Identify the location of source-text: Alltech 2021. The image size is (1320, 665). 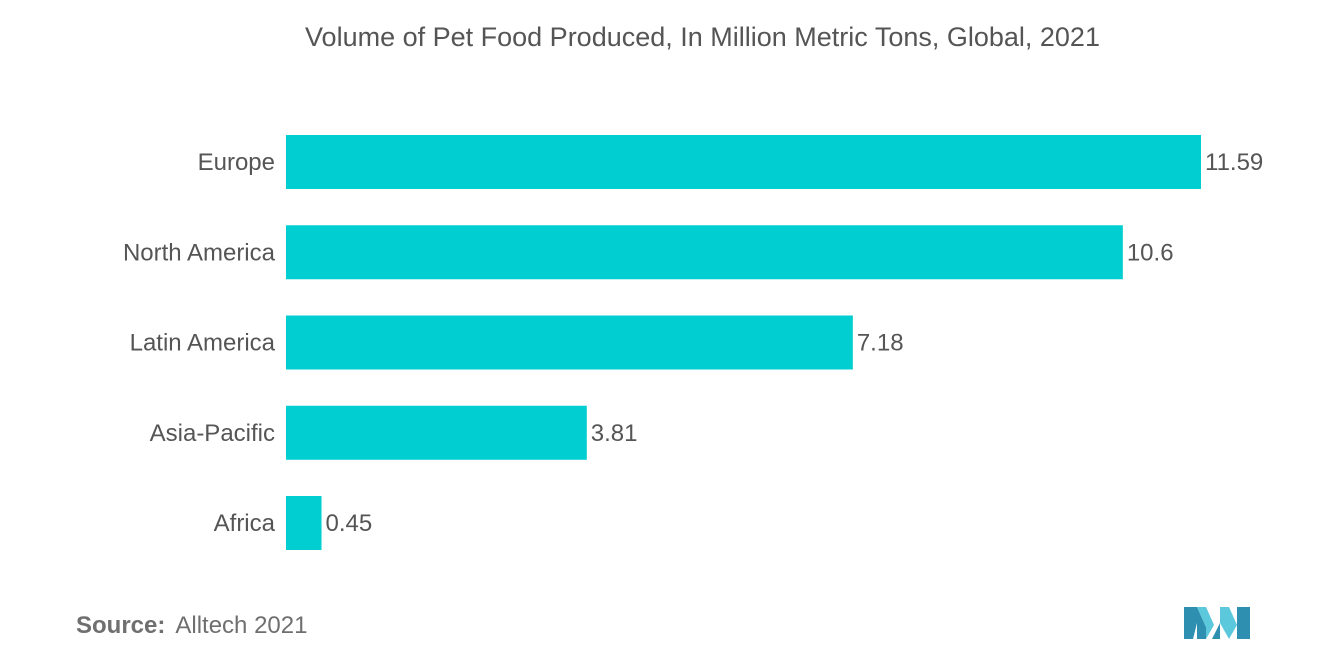
(241, 625).